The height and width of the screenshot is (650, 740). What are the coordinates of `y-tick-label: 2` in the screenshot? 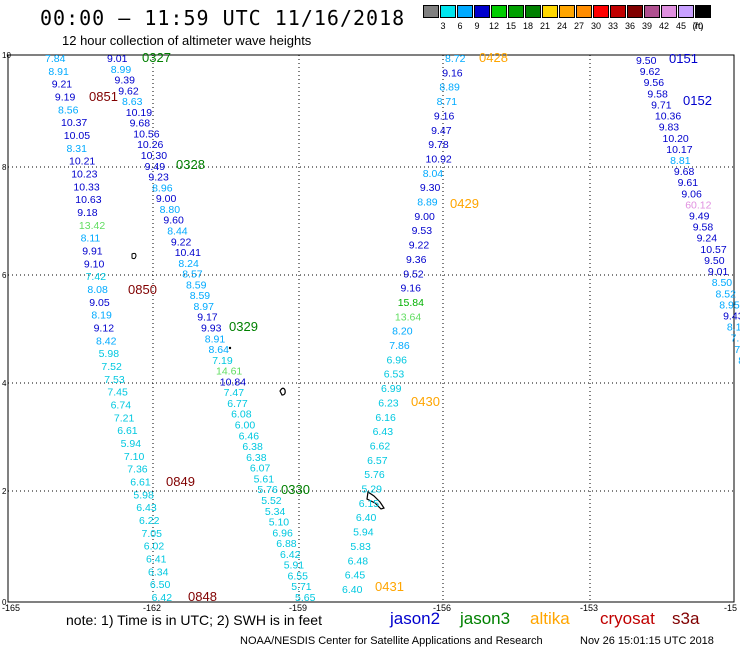 It's located at (4, 491).